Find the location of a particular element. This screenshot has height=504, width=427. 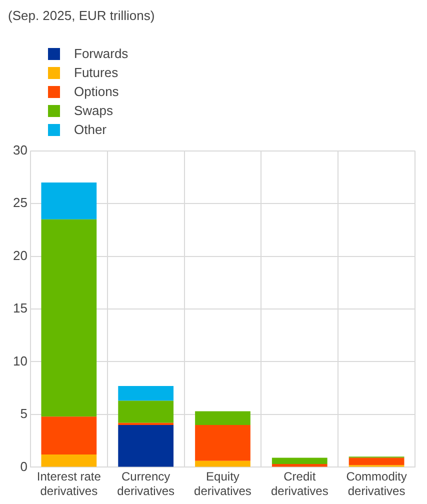

y-tick-label: 30 is located at coordinates (20, 150).